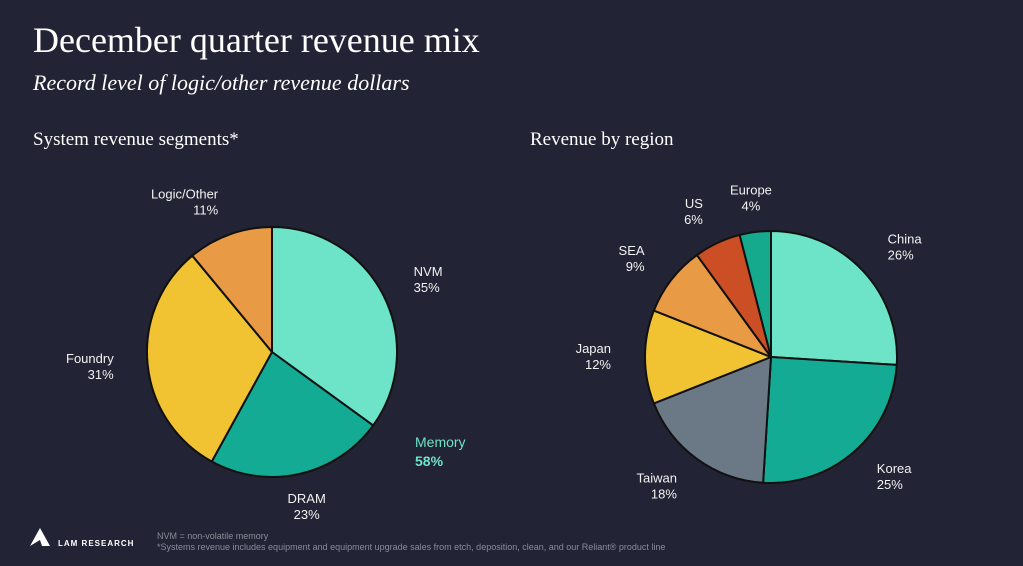 The width and height of the screenshot is (1023, 566). Describe the element at coordinates (593, 348) in the screenshot. I see `slice-label: Japan` at that location.